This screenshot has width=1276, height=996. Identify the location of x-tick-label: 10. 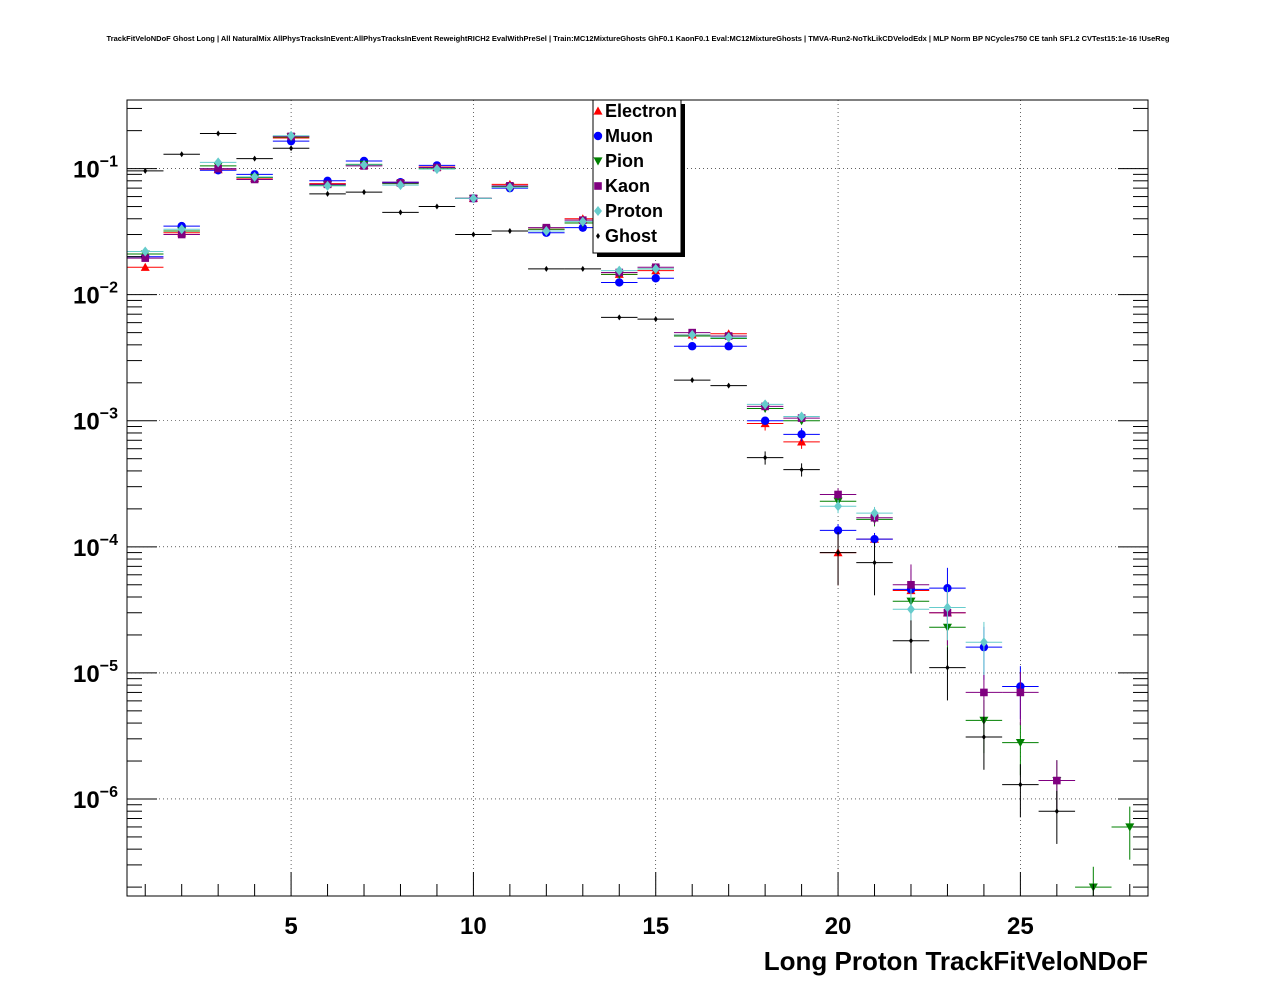
(473, 926).